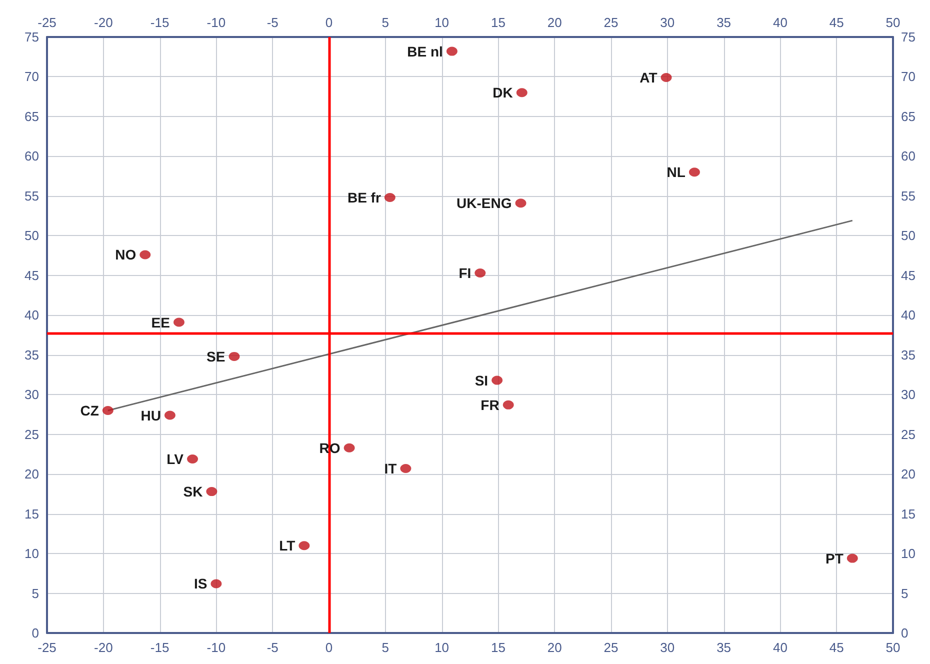  Describe the element at coordinates (611, 647) in the screenshot. I see `x-tick-label: 25` at that location.